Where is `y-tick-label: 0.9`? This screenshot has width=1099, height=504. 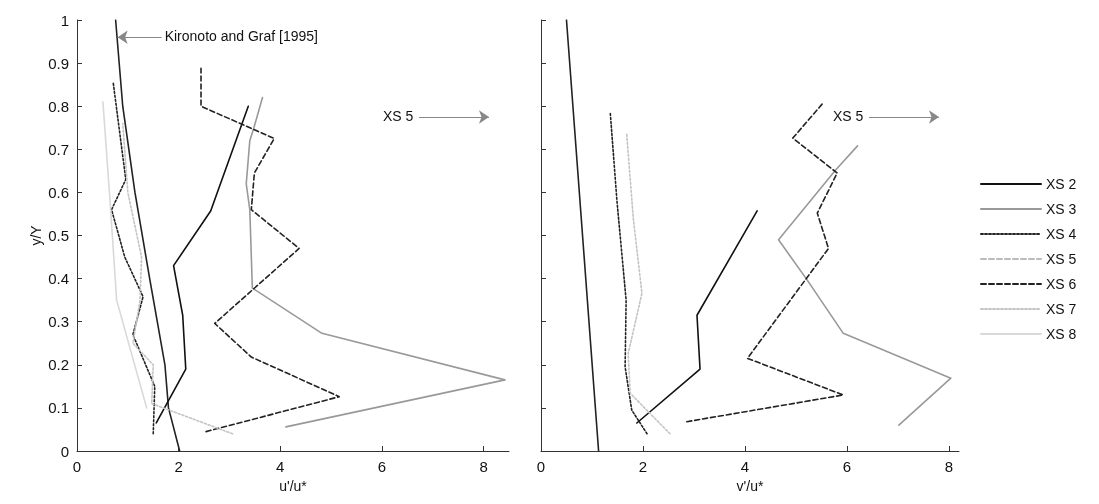
y-tick-label: 0.9 is located at coordinates (58, 63).